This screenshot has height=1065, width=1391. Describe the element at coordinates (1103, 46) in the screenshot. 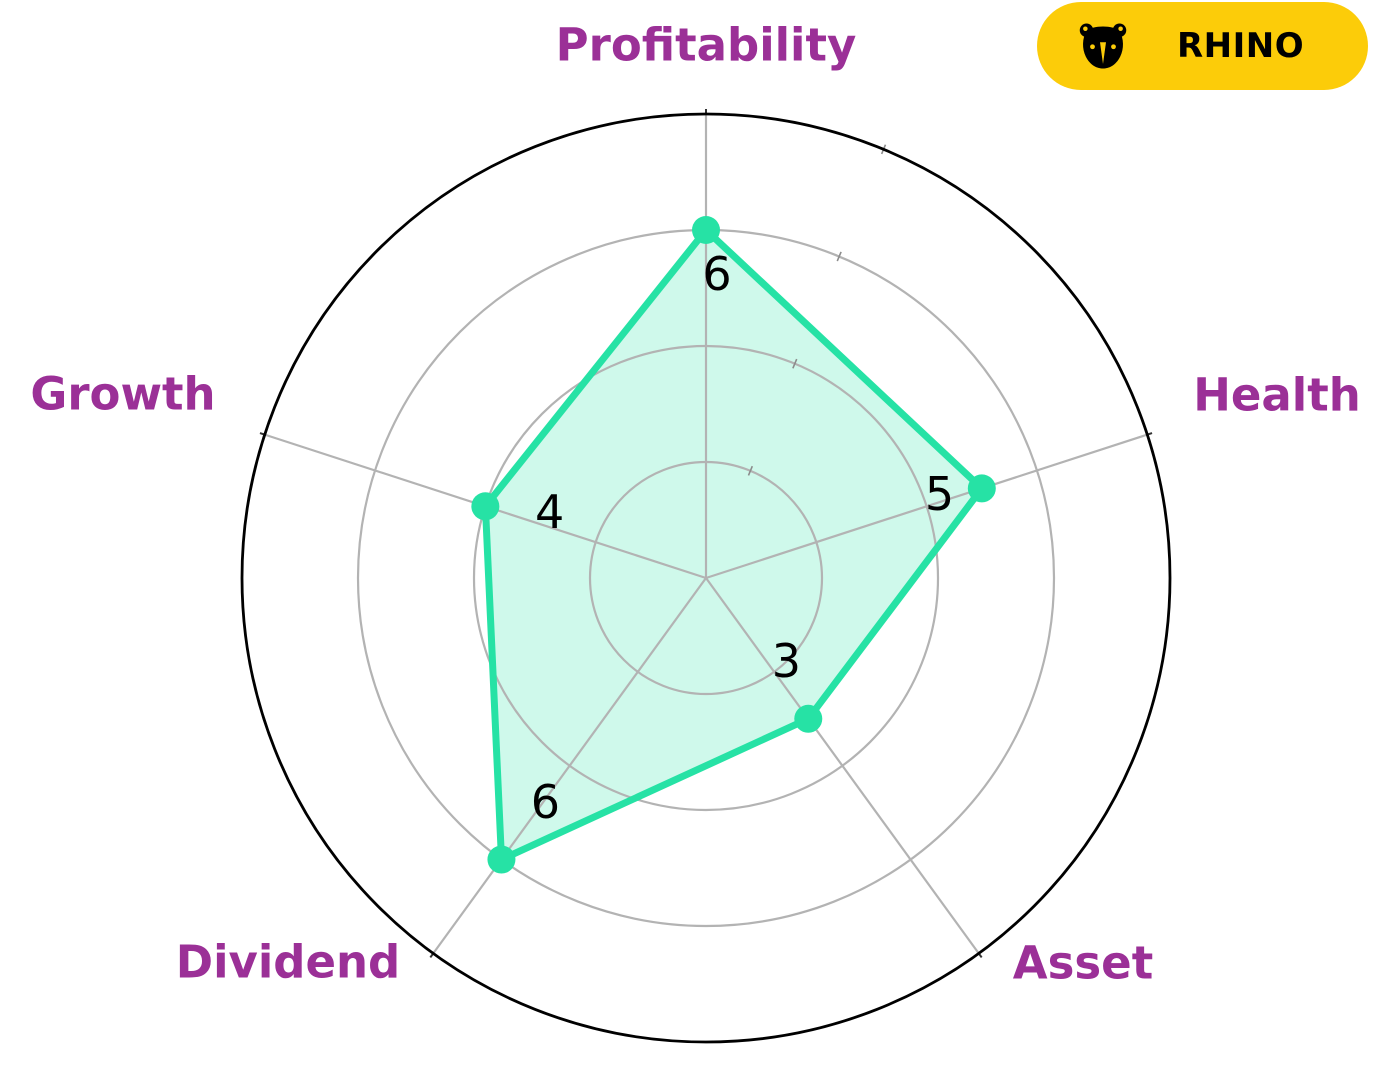

I see `rhino-icon` at that location.